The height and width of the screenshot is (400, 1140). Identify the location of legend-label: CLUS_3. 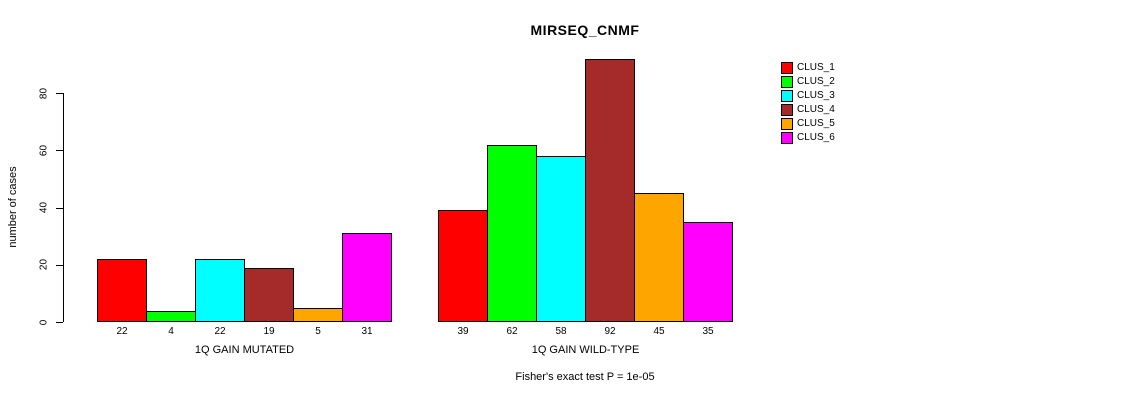
(816, 95).